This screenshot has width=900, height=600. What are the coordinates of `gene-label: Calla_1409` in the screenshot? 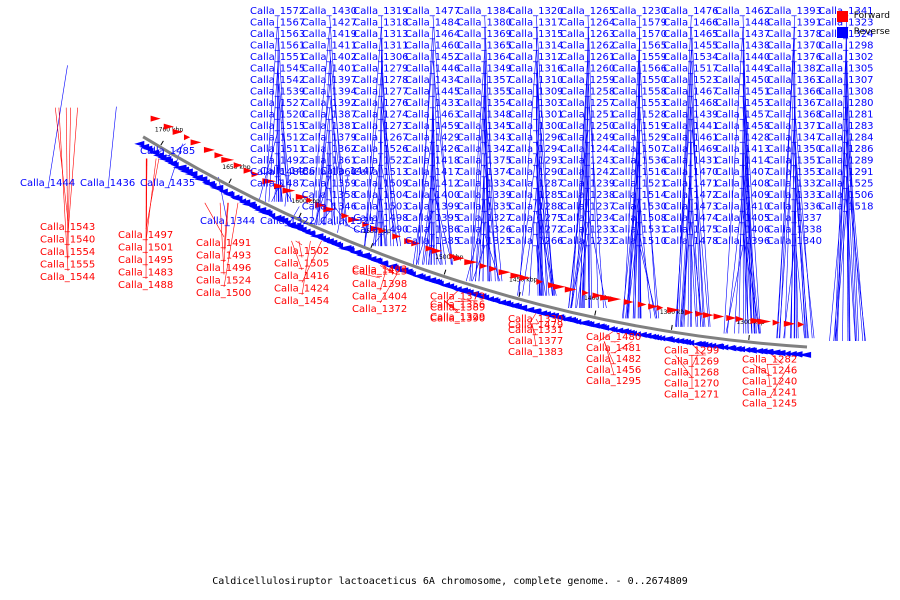 It's located at (742, 195).